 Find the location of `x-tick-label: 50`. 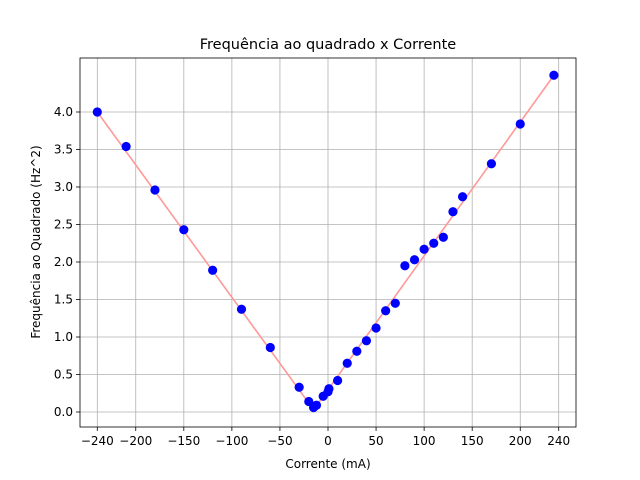

x-tick-label: 50 is located at coordinates (375, 441).